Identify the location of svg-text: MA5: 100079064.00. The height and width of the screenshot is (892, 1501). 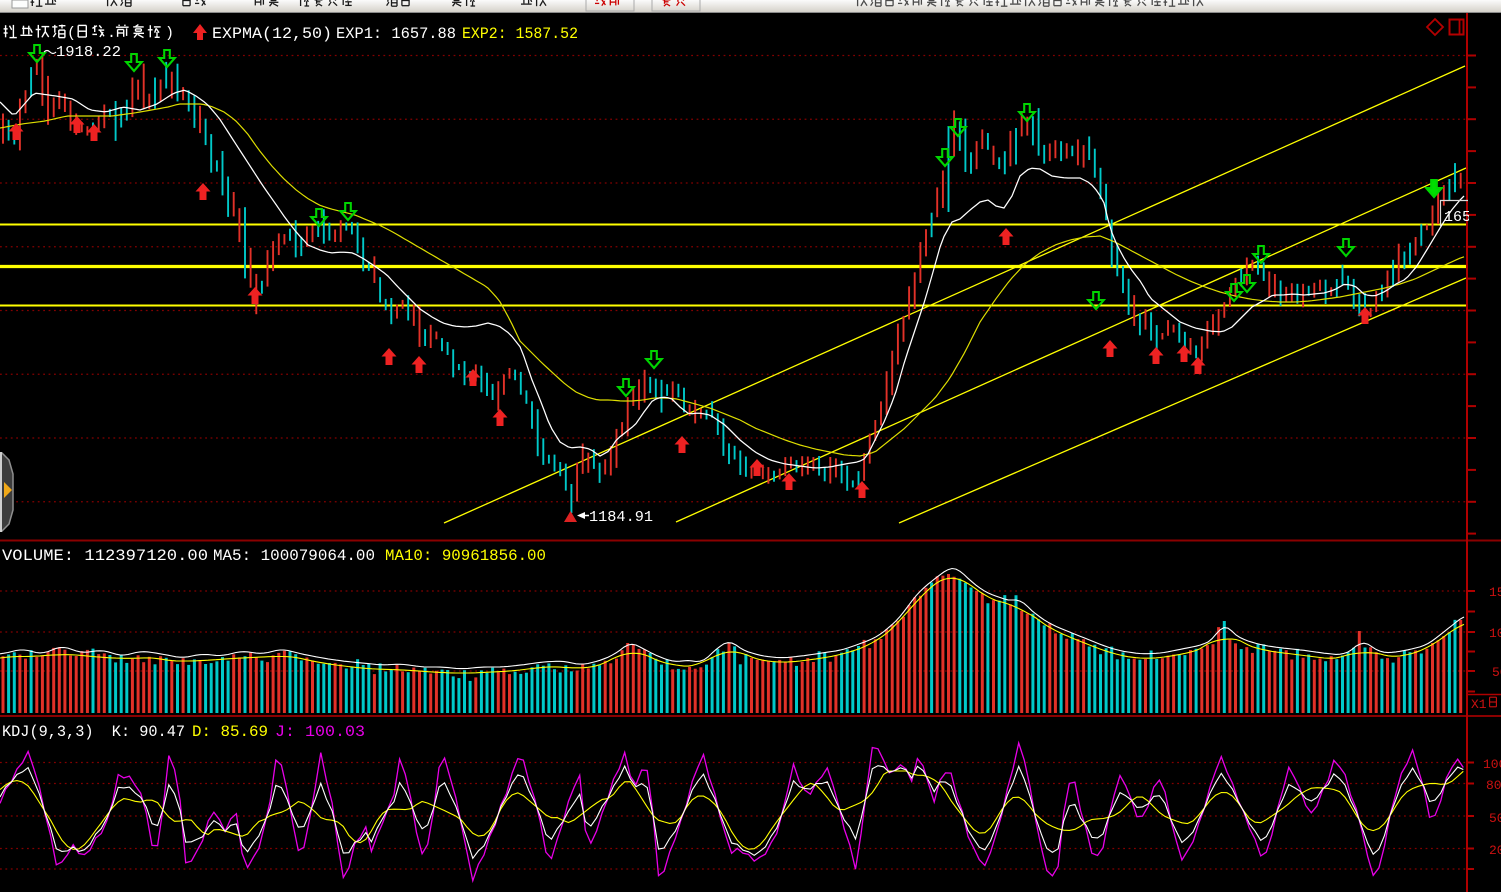
(294, 556).